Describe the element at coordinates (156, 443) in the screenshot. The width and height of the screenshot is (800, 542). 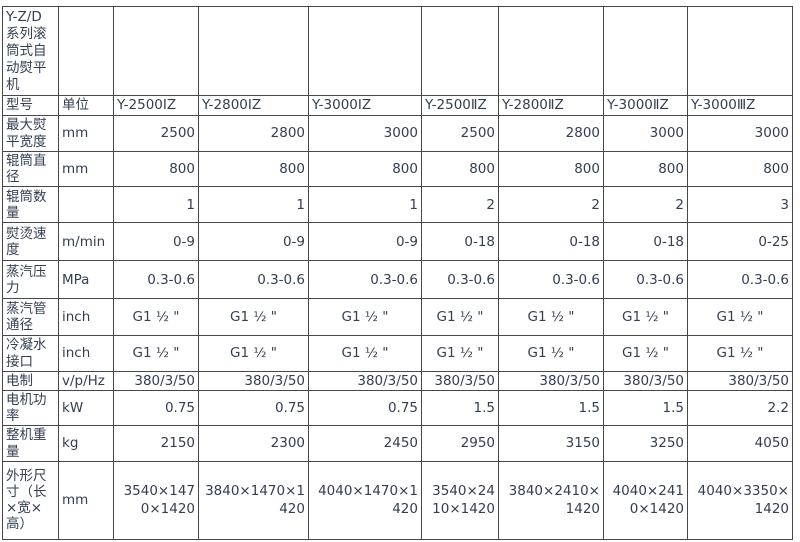
I see `spec-value-cell: 2150` at that location.